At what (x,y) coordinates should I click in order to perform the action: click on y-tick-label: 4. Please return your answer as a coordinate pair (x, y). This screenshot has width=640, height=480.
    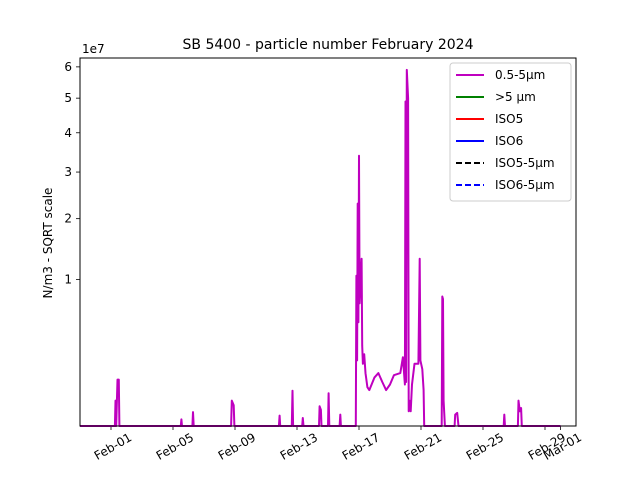
    Looking at the image, I should click on (68, 133).